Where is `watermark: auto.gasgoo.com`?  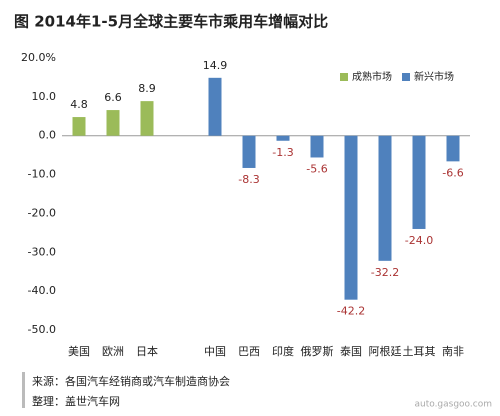
watermark: auto.gasgoo.com is located at coordinates (453, 405).